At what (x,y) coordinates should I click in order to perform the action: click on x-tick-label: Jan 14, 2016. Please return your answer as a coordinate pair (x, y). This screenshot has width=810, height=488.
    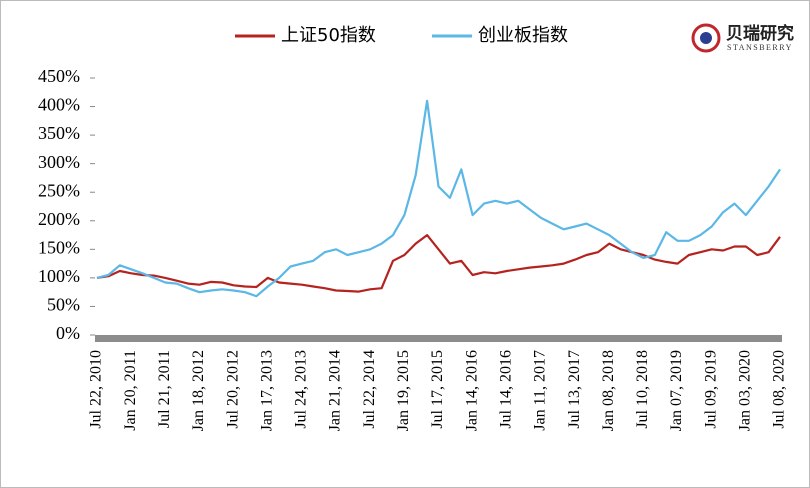
    Looking at the image, I should click on (471, 390).